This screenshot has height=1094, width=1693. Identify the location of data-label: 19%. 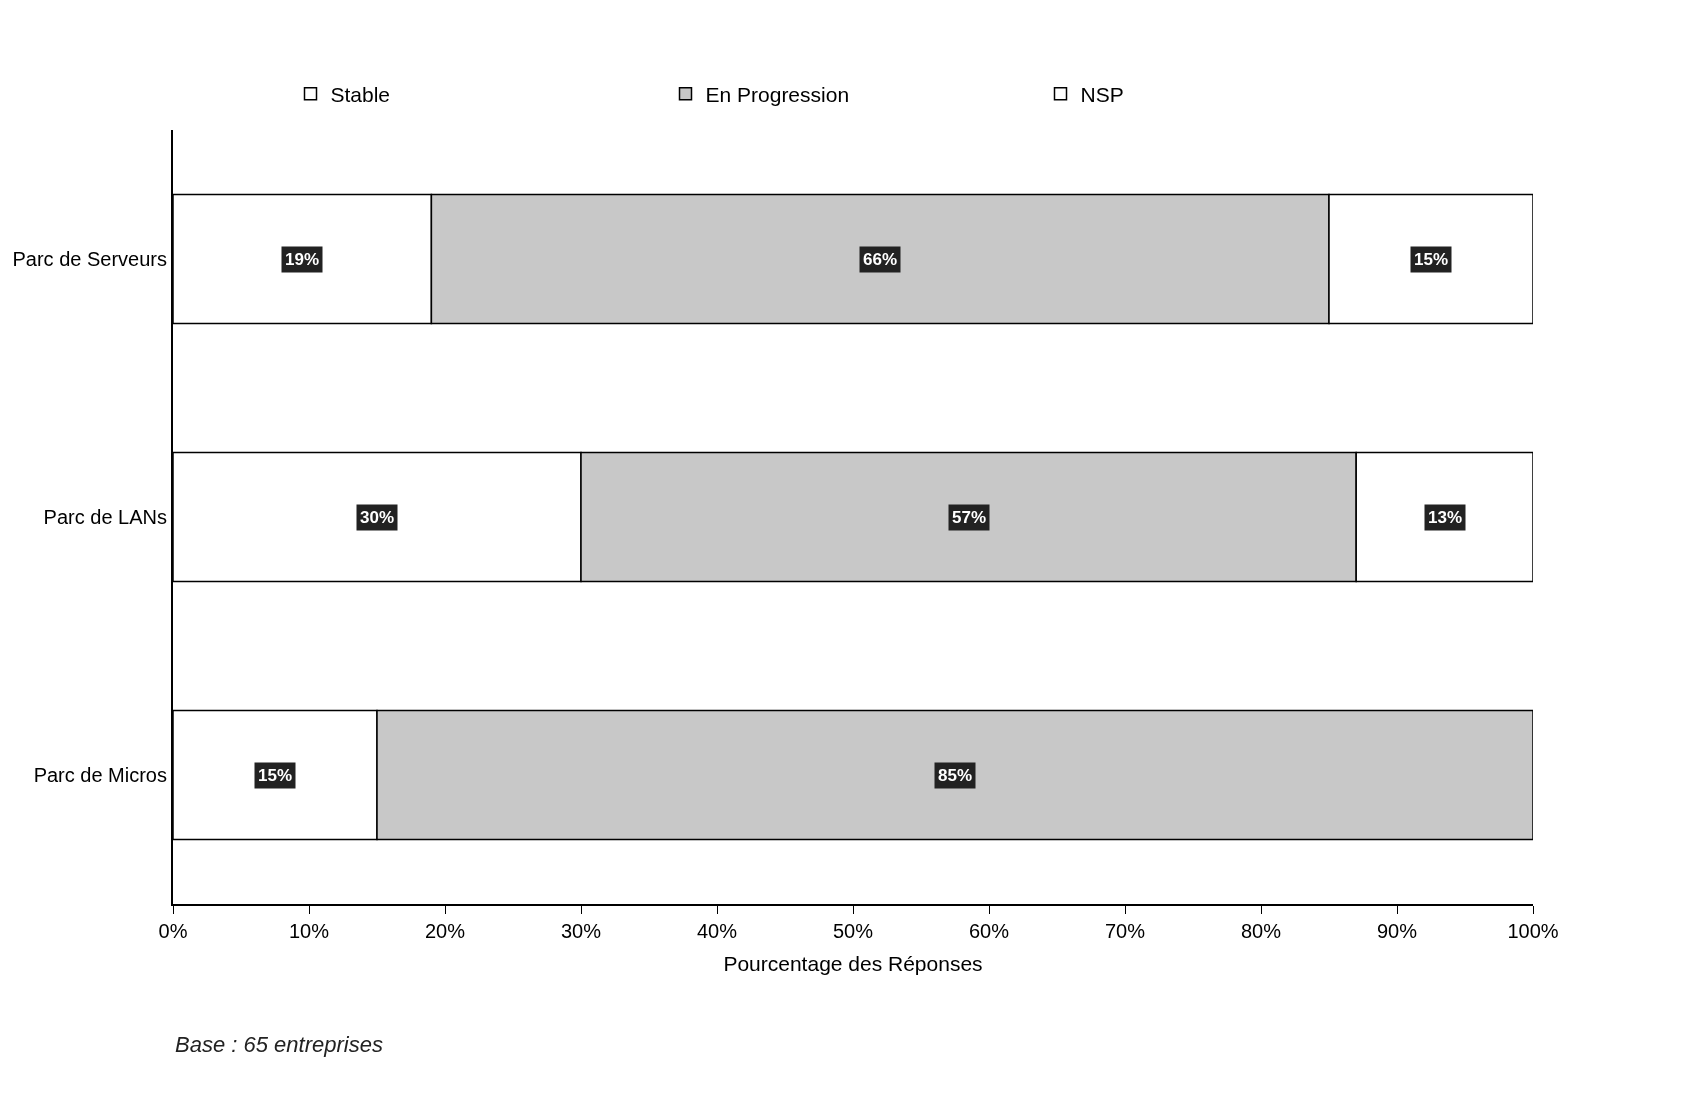
(302, 259).